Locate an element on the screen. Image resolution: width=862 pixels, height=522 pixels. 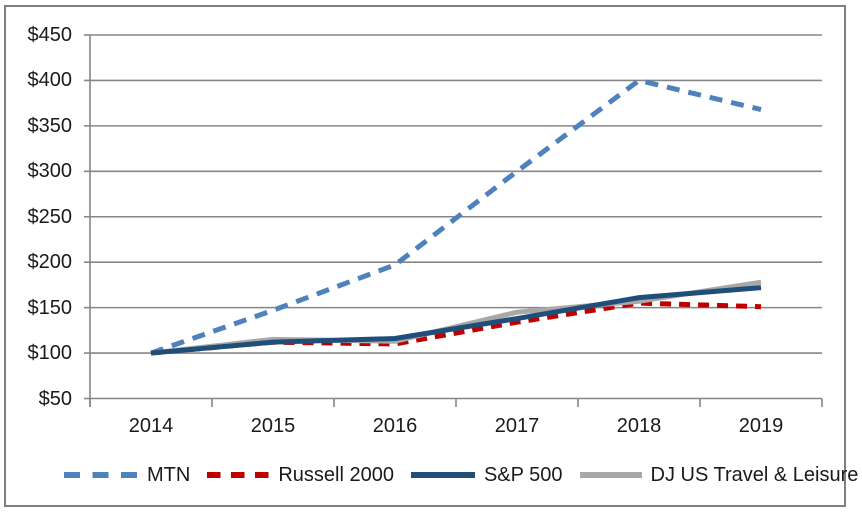
x-axis-tick-label: 2014 is located at coordinates (151, 426).